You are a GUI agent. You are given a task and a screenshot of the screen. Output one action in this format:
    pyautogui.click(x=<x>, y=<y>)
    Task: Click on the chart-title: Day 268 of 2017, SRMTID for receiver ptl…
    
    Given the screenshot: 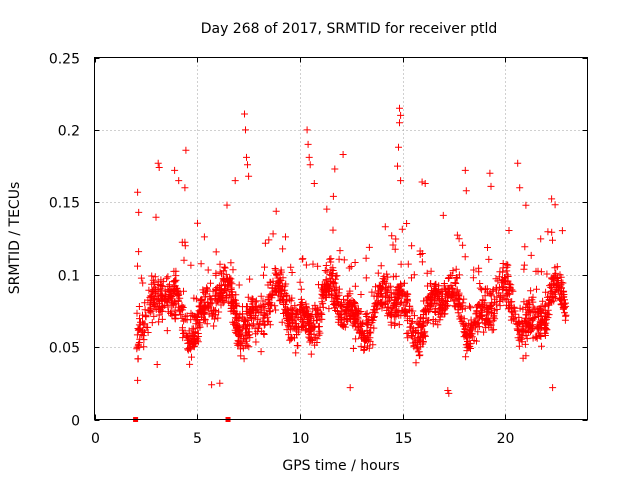 What is the action you would take?
    pyautogui.click(x=349, y=29)
    